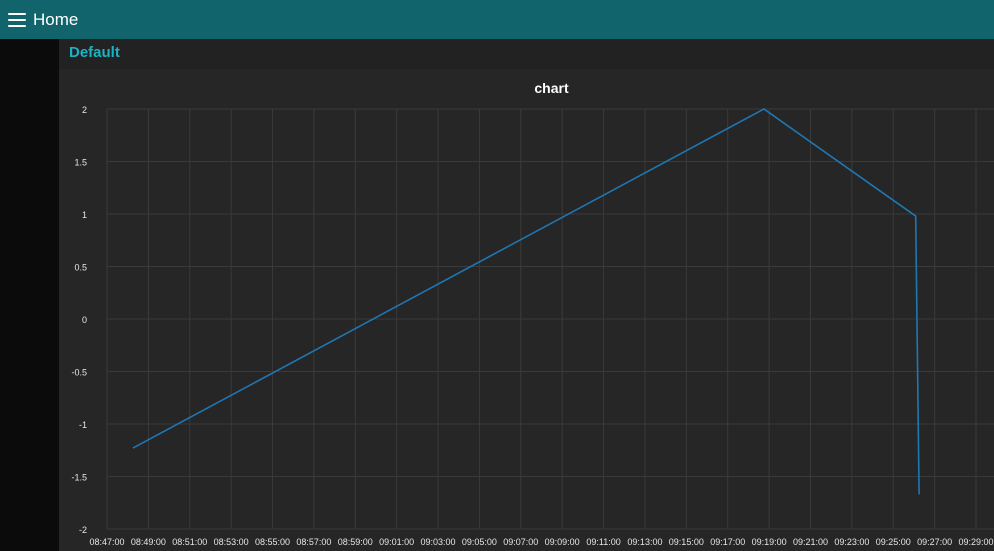 The image size is (994, 551). What do you see at coordinates (603, 542) in the screenshot?
I see `x-tick-label: 09:11:00` at bounding box center [603, 542].